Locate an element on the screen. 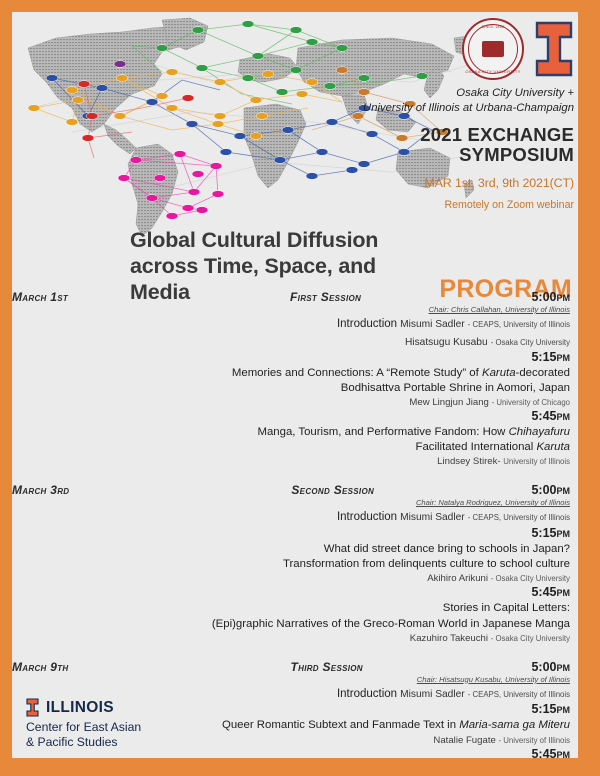 Image resolution: width=600 pixels, height=776 pixels. speaker-name-3-1: Natalie Fugate is located at coordinates (464, 740).